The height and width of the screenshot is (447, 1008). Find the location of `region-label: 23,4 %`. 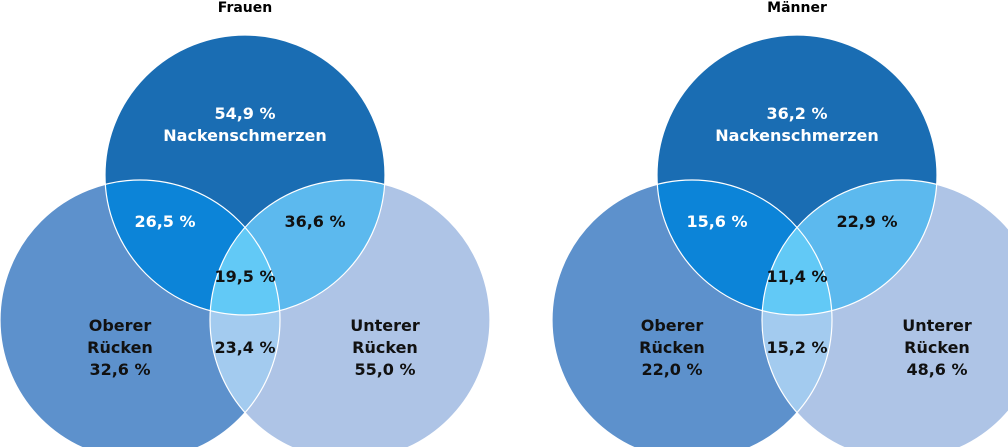

region-label: 23,4 % is located at coordinates (244, 348).